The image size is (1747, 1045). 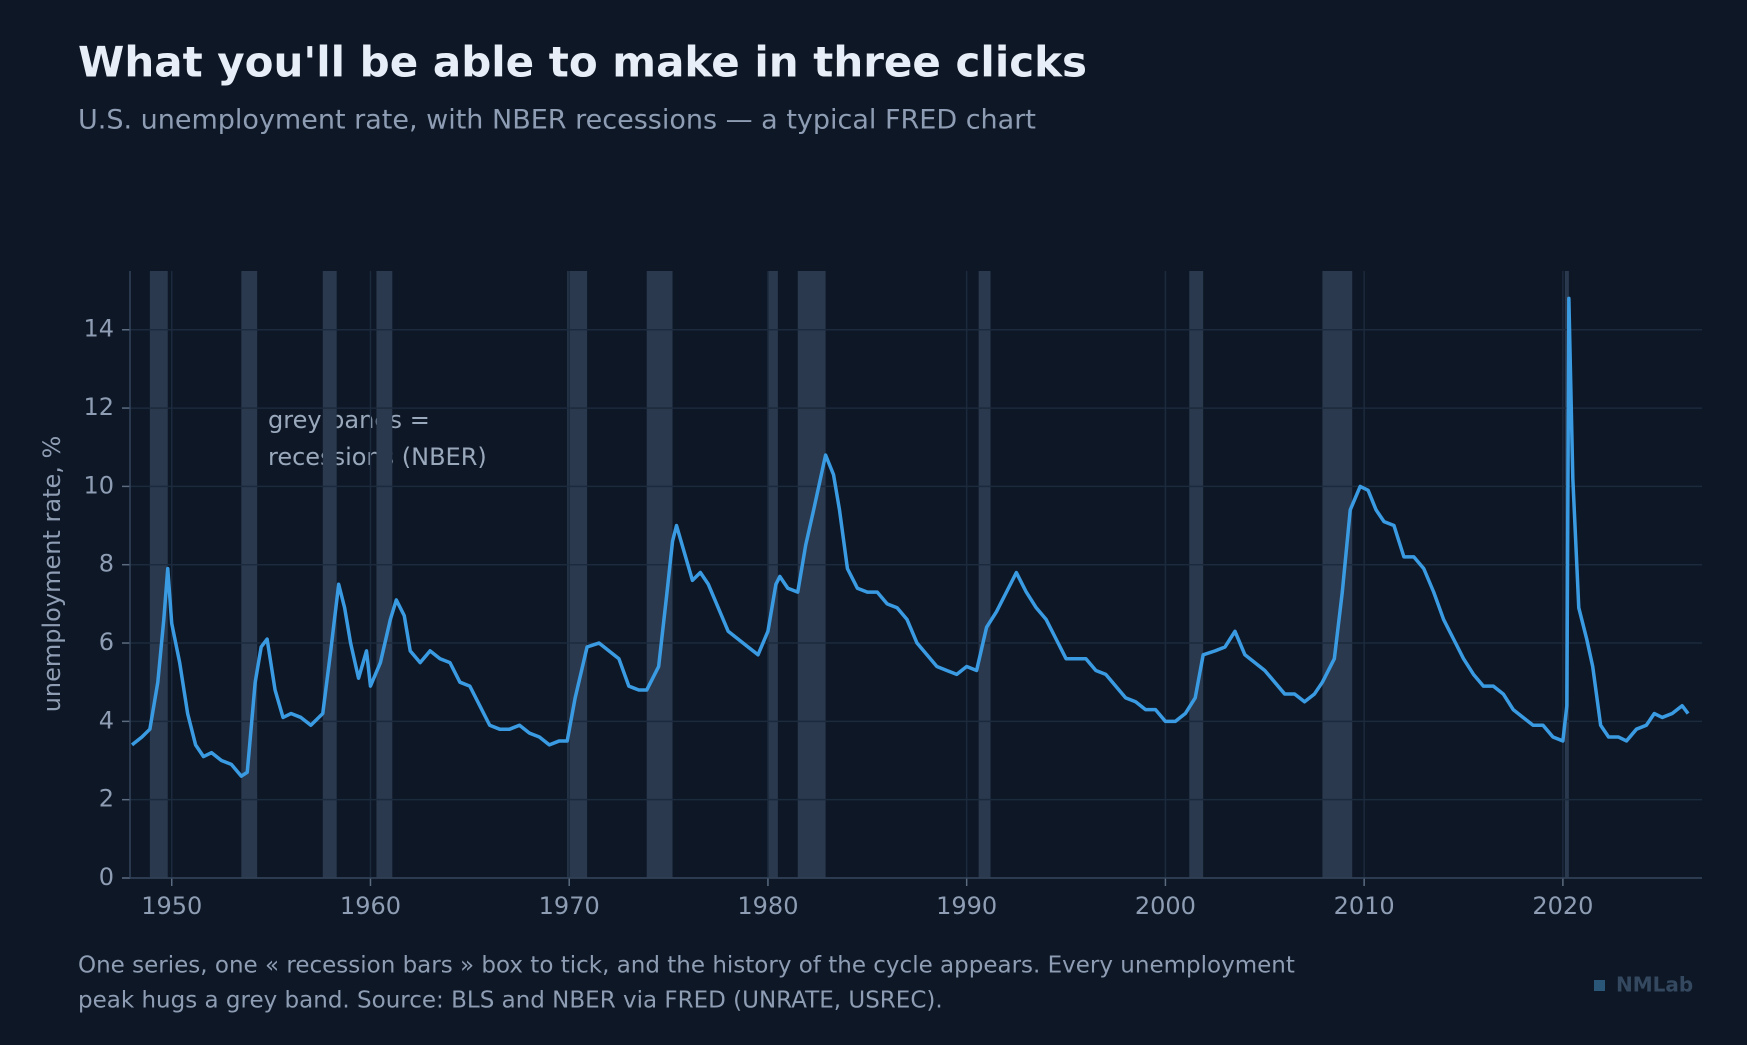 What do you see at coordinates (98, 329) in the screenshot?
I see `y-tick-label: 14` at bounding box center [98, 329].